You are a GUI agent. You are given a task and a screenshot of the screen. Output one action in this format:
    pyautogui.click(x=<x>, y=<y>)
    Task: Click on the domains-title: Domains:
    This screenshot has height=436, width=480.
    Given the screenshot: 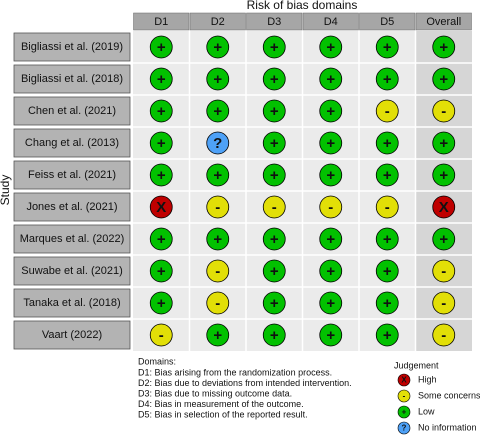 What is the action you would take?
    pyautogui.click(x=157, y=361)
    